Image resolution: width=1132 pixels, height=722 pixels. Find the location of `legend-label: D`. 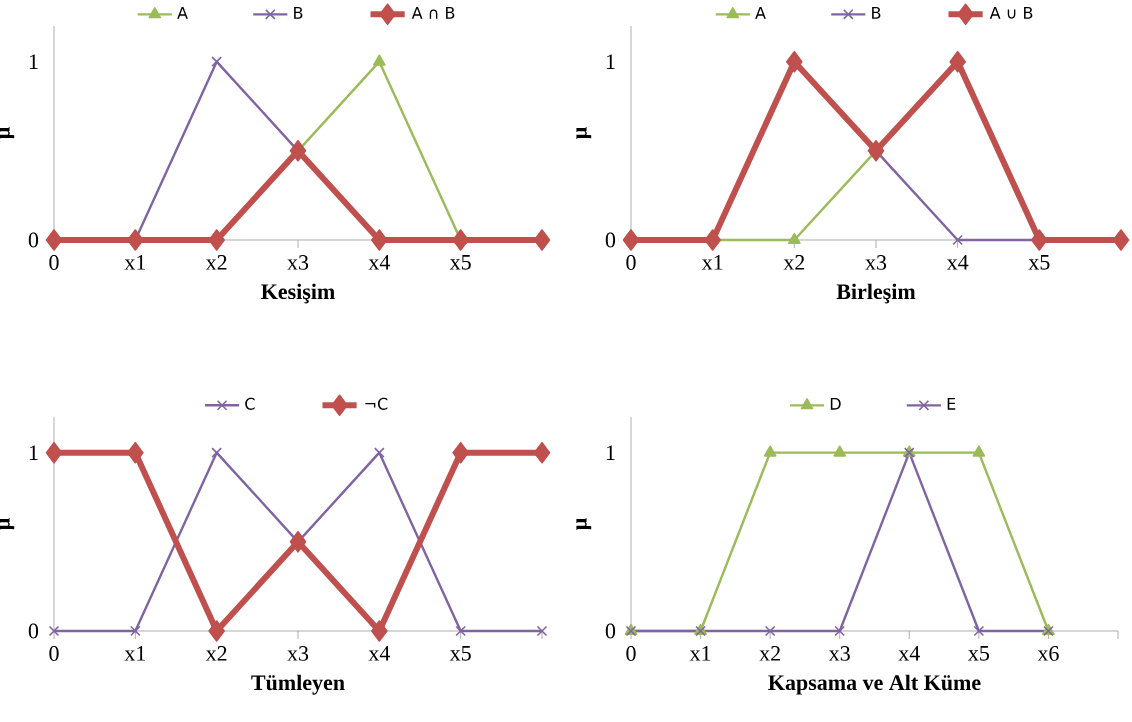

legend-label: D is located at coordinates (835, 403).